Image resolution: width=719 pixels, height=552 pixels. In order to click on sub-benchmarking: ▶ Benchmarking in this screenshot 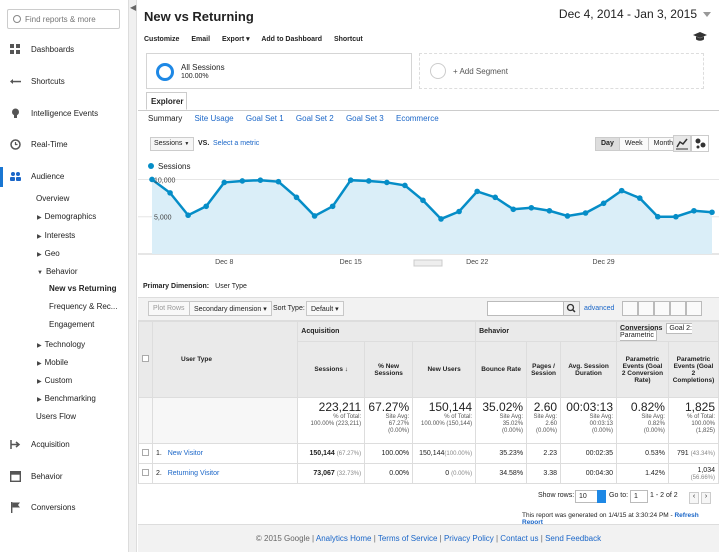, I will do `click(66, 398)`.